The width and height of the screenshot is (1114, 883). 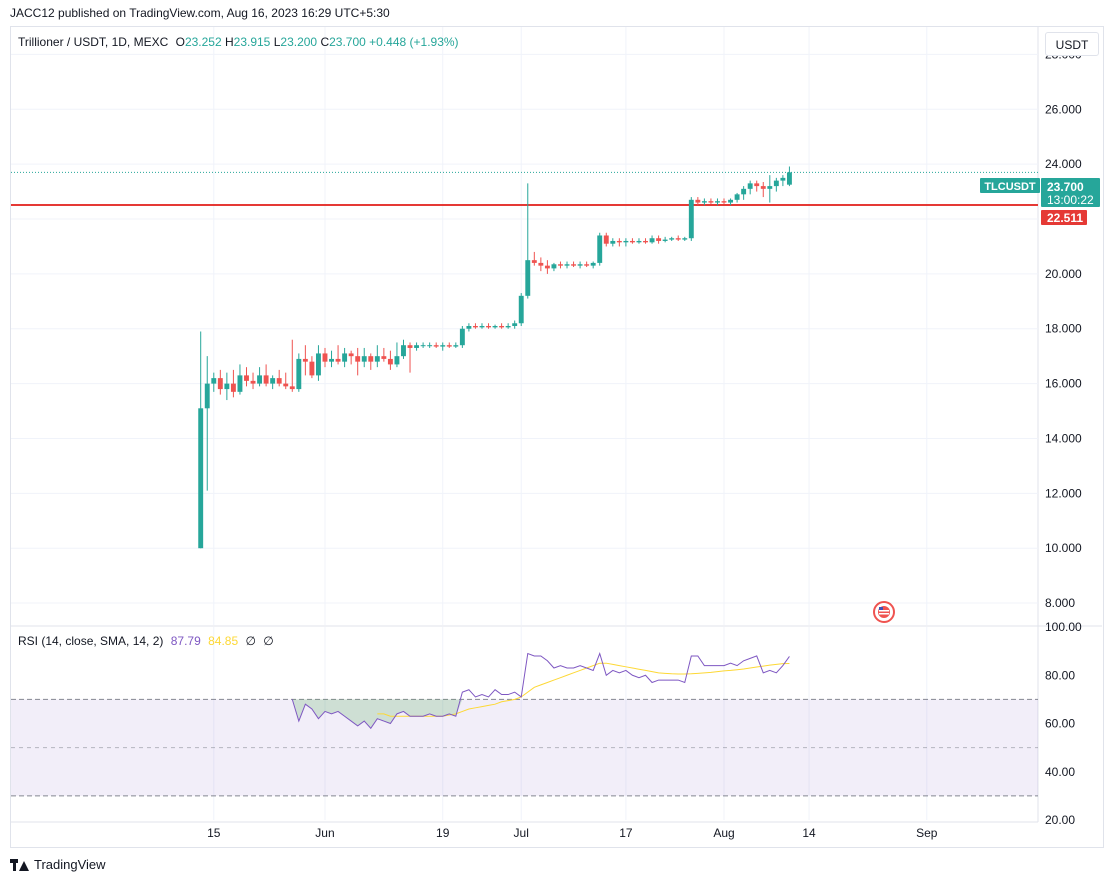 What do you see at coordinates (93, 42) in the screenshot?
I see `legend-symbol: Trillioner / USDT, 1D, MEXC` at bounding box center [93, 42].